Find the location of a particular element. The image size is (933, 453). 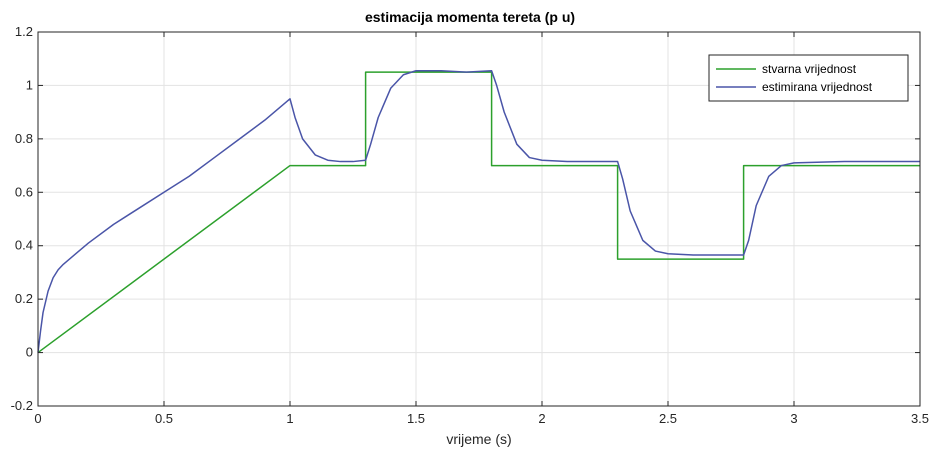

x-tick-label: 2 is located at coordinates (541, 418).